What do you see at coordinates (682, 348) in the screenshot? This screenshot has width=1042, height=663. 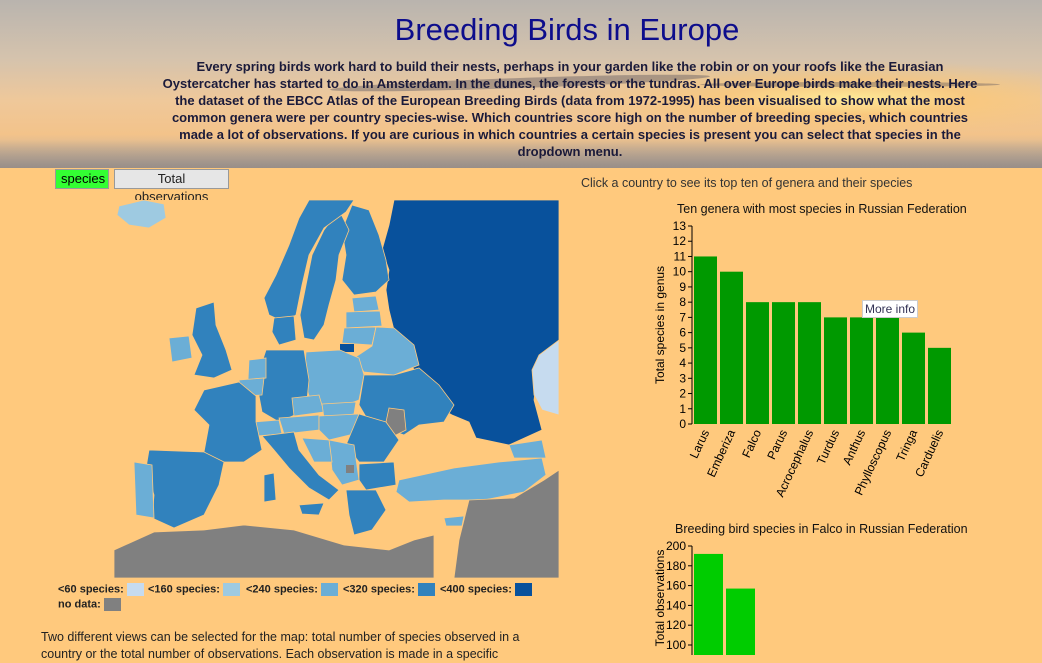 I see `y-tick-label: 5` at bounding box center [682, 348].